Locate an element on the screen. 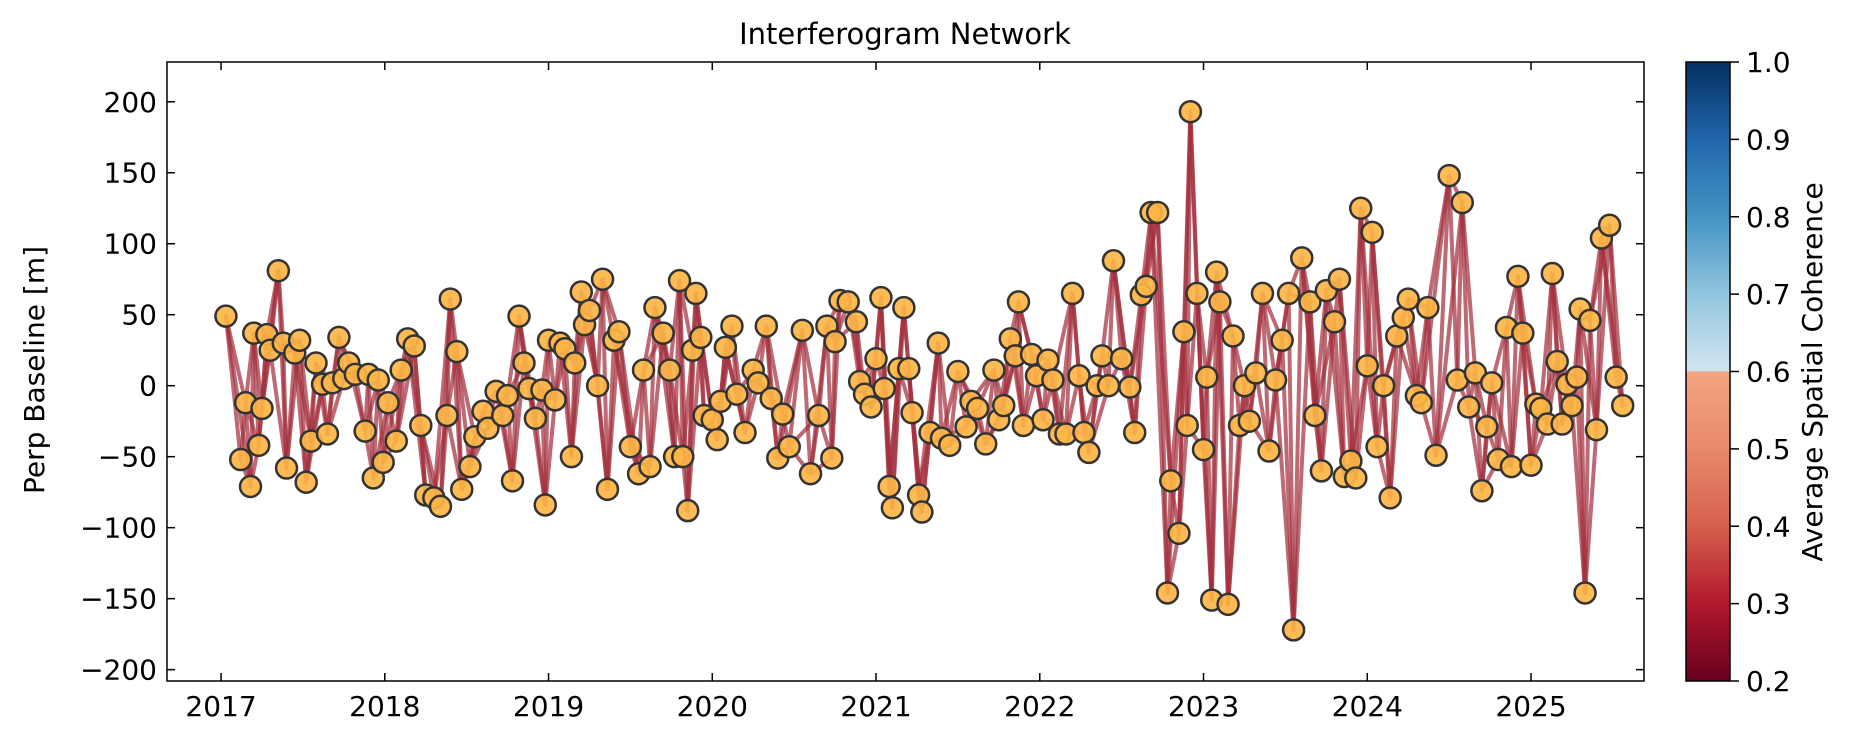 Image resolution: width=1851 pixels, height=741 pixels. y-tick-label: 0 is located at coordinates (148, 386).